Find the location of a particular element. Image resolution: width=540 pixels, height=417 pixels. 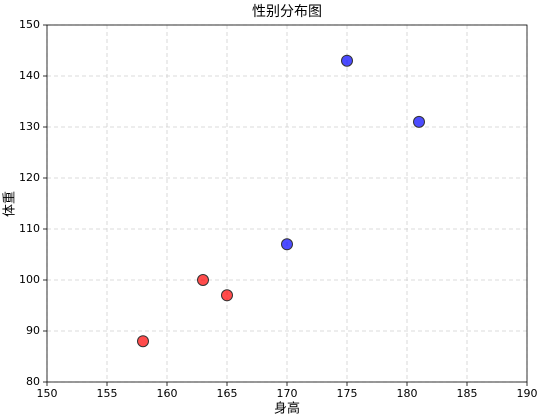

x-tick-label: 160 is located at coordinates (167, 393).